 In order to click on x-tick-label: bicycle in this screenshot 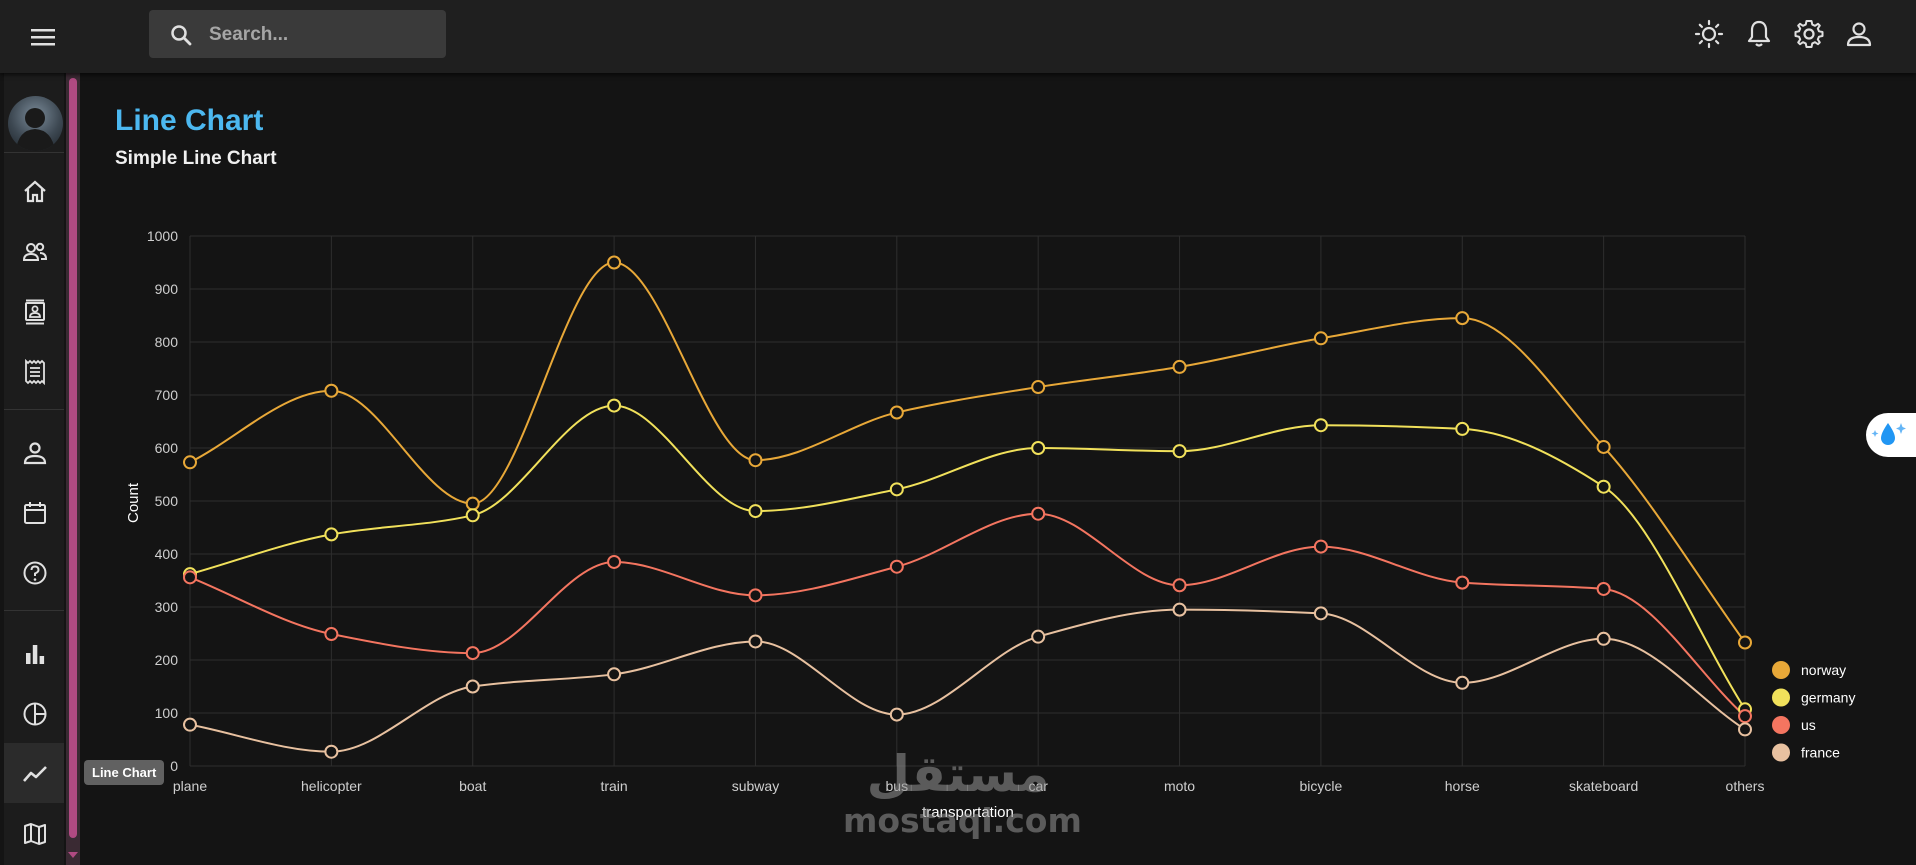, I will do `click(1321, 786)`.